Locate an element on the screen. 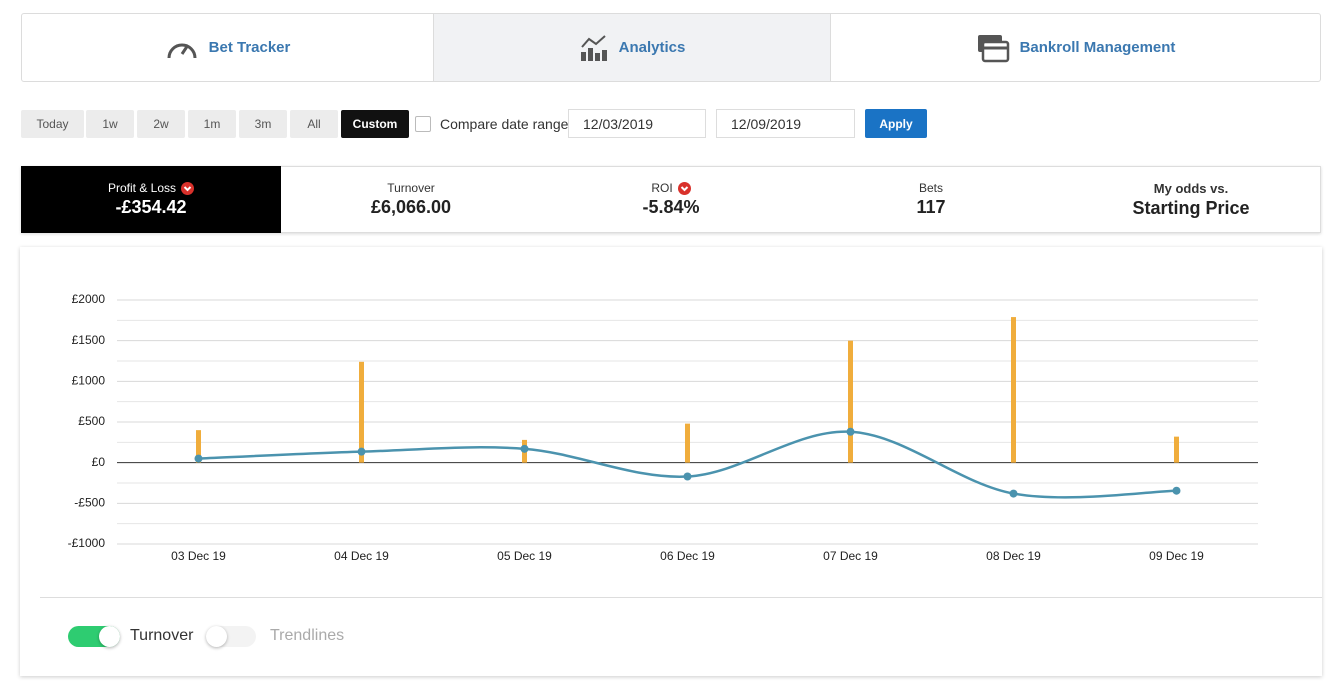 This screenshot has height=688, width=1334. stat-label: My odds vs. is located at coordinates (1191, 188).